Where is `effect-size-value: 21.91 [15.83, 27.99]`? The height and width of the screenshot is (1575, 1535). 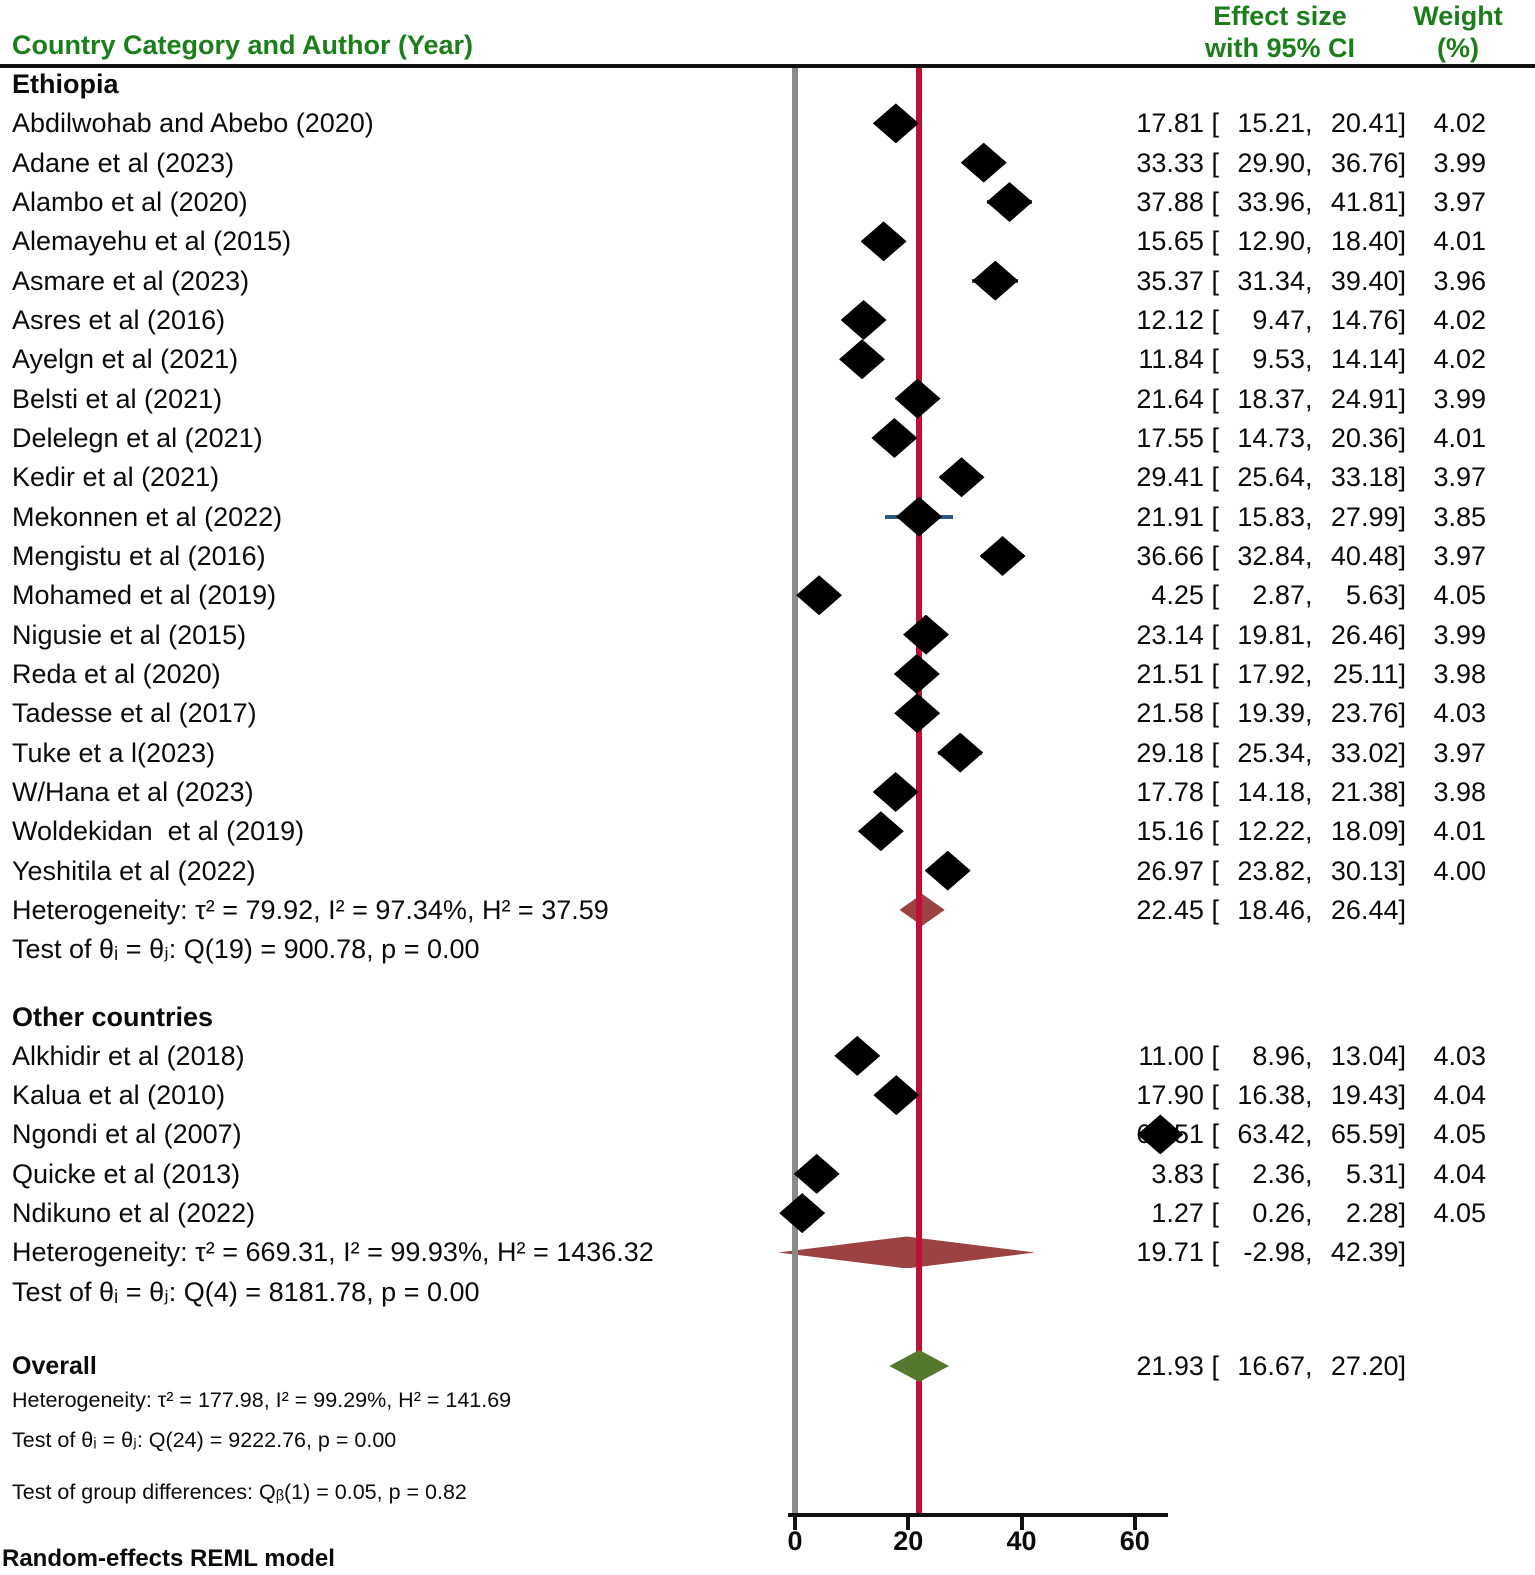
effect-size-value: 21.91 [15.83, 27.99] is located at coordinates (1262, 517).